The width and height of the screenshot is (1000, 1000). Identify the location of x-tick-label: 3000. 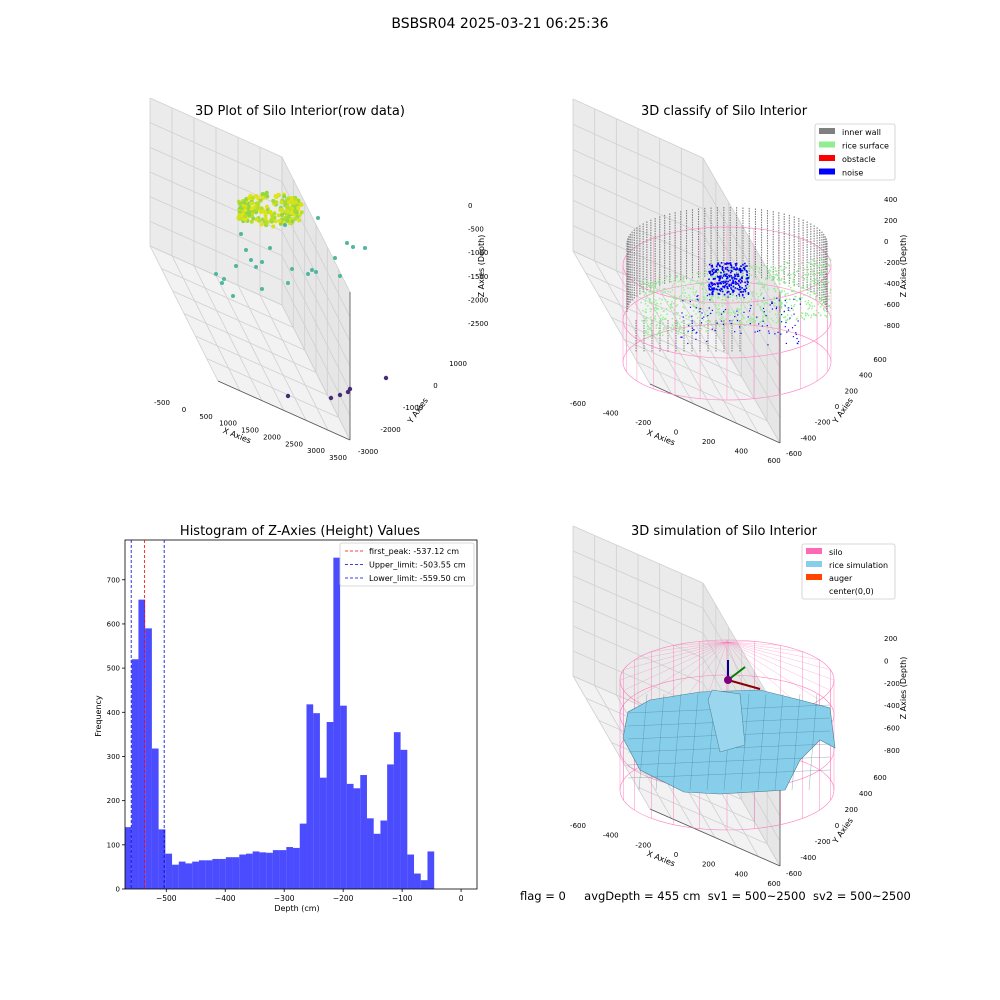
(316, 451).